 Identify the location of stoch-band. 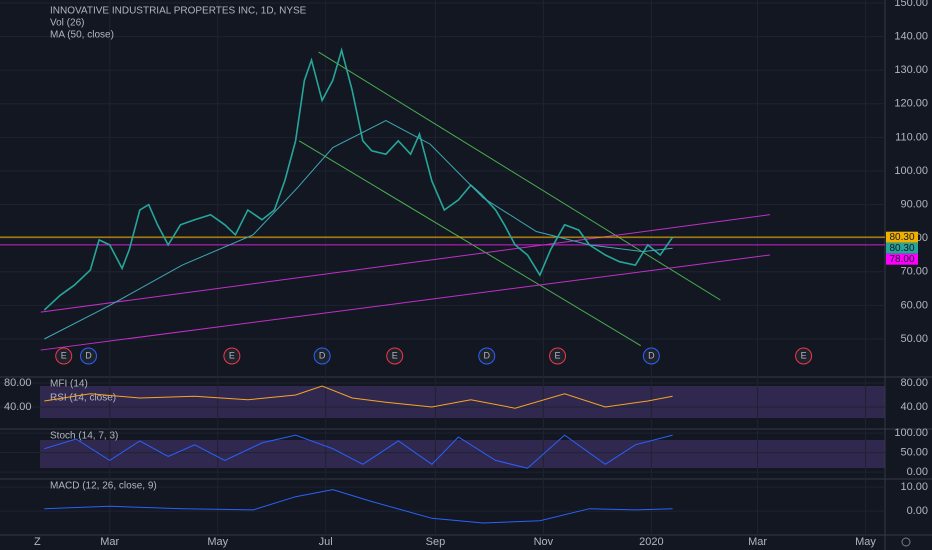
(462, 454).